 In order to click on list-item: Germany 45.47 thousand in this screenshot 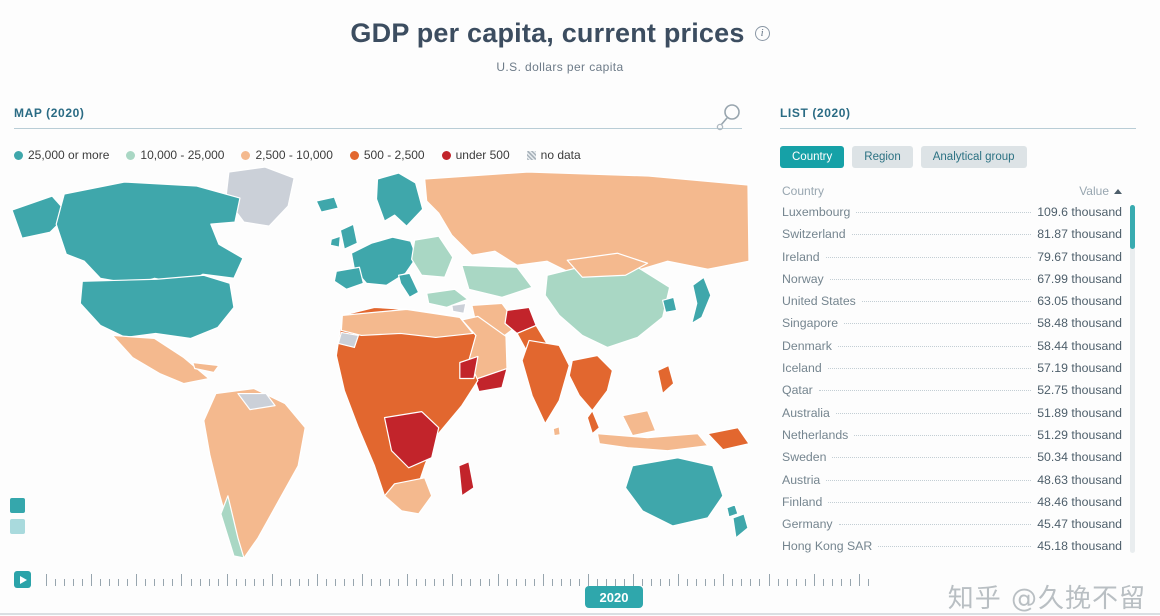, I will do `click(952, 528)`.